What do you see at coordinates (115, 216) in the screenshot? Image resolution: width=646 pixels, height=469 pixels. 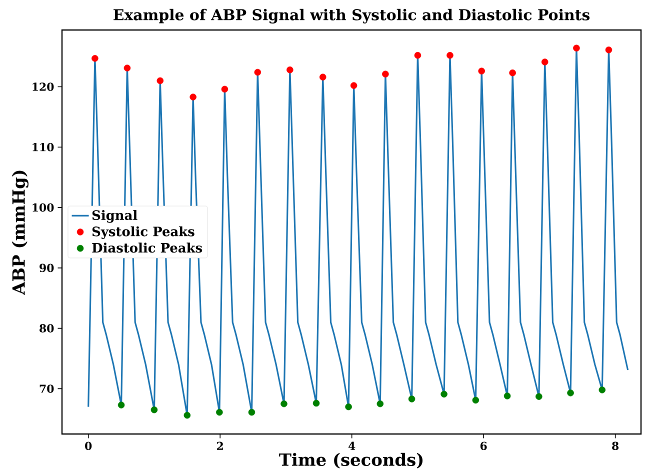 I see `legend-label: Signal` at bounding box center [115, 216].